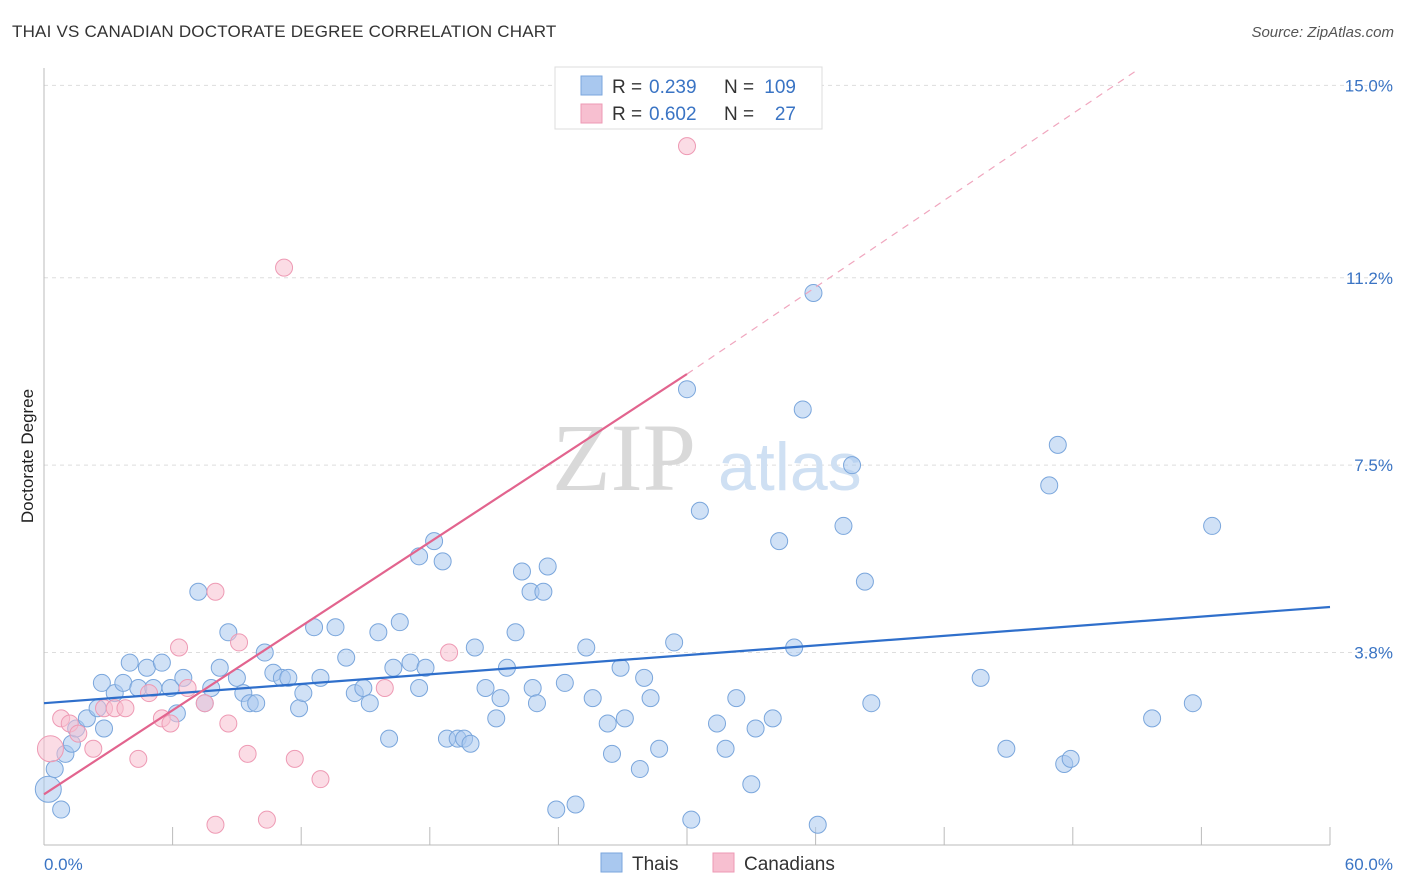 The width and height of the screenshot is (1406, 892). Describe the element at coordinates (591, 113) in the screenshot. I see `legend-swatch-canadians` at that location.